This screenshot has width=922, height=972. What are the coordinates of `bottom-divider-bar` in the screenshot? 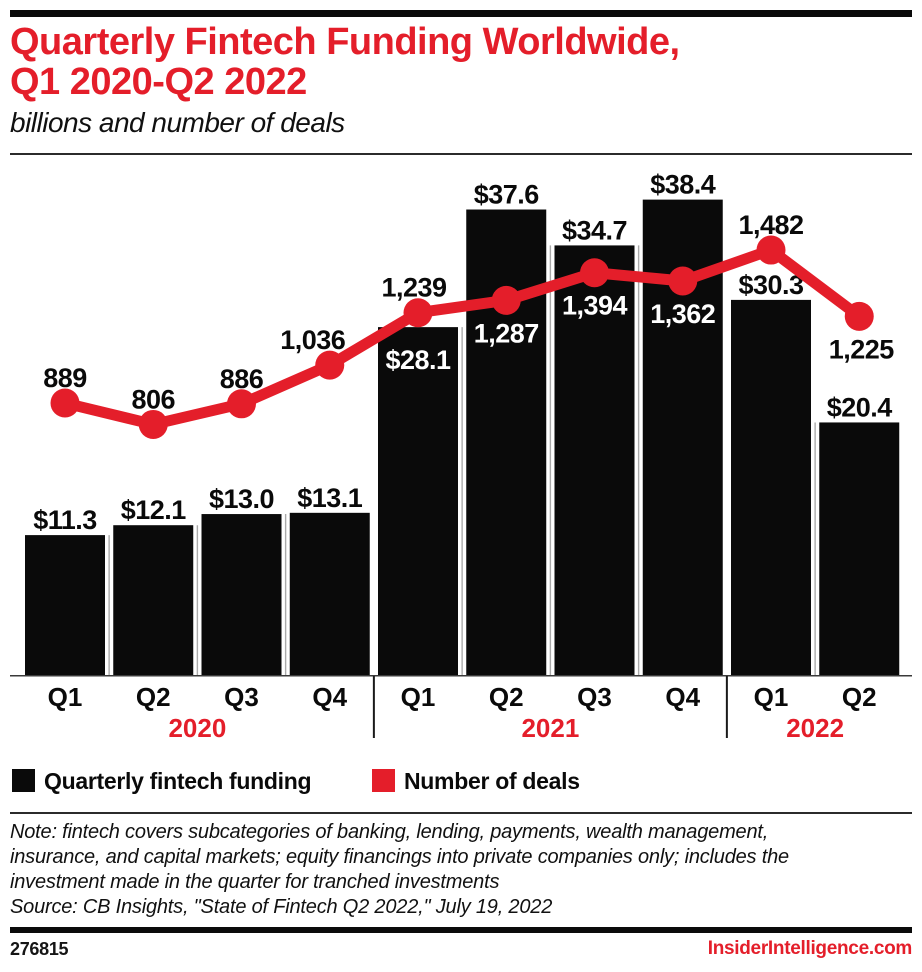 It's located at (461, 930).